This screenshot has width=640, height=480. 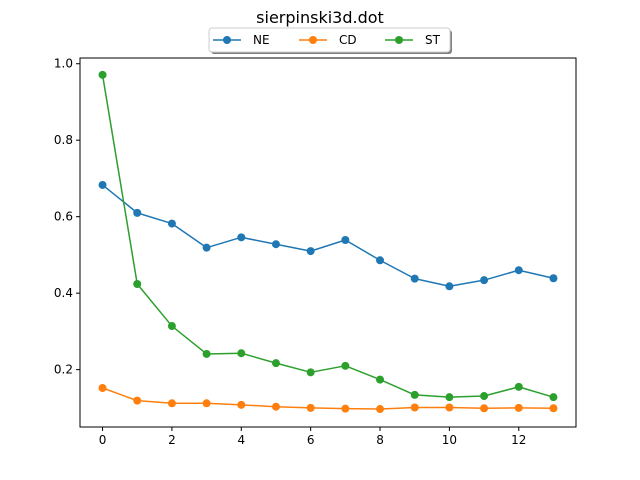 What do you see at coordinates (518, 440) in the screenshot?
I see `x-tick-label: 12` at bounding box center [518, 440].